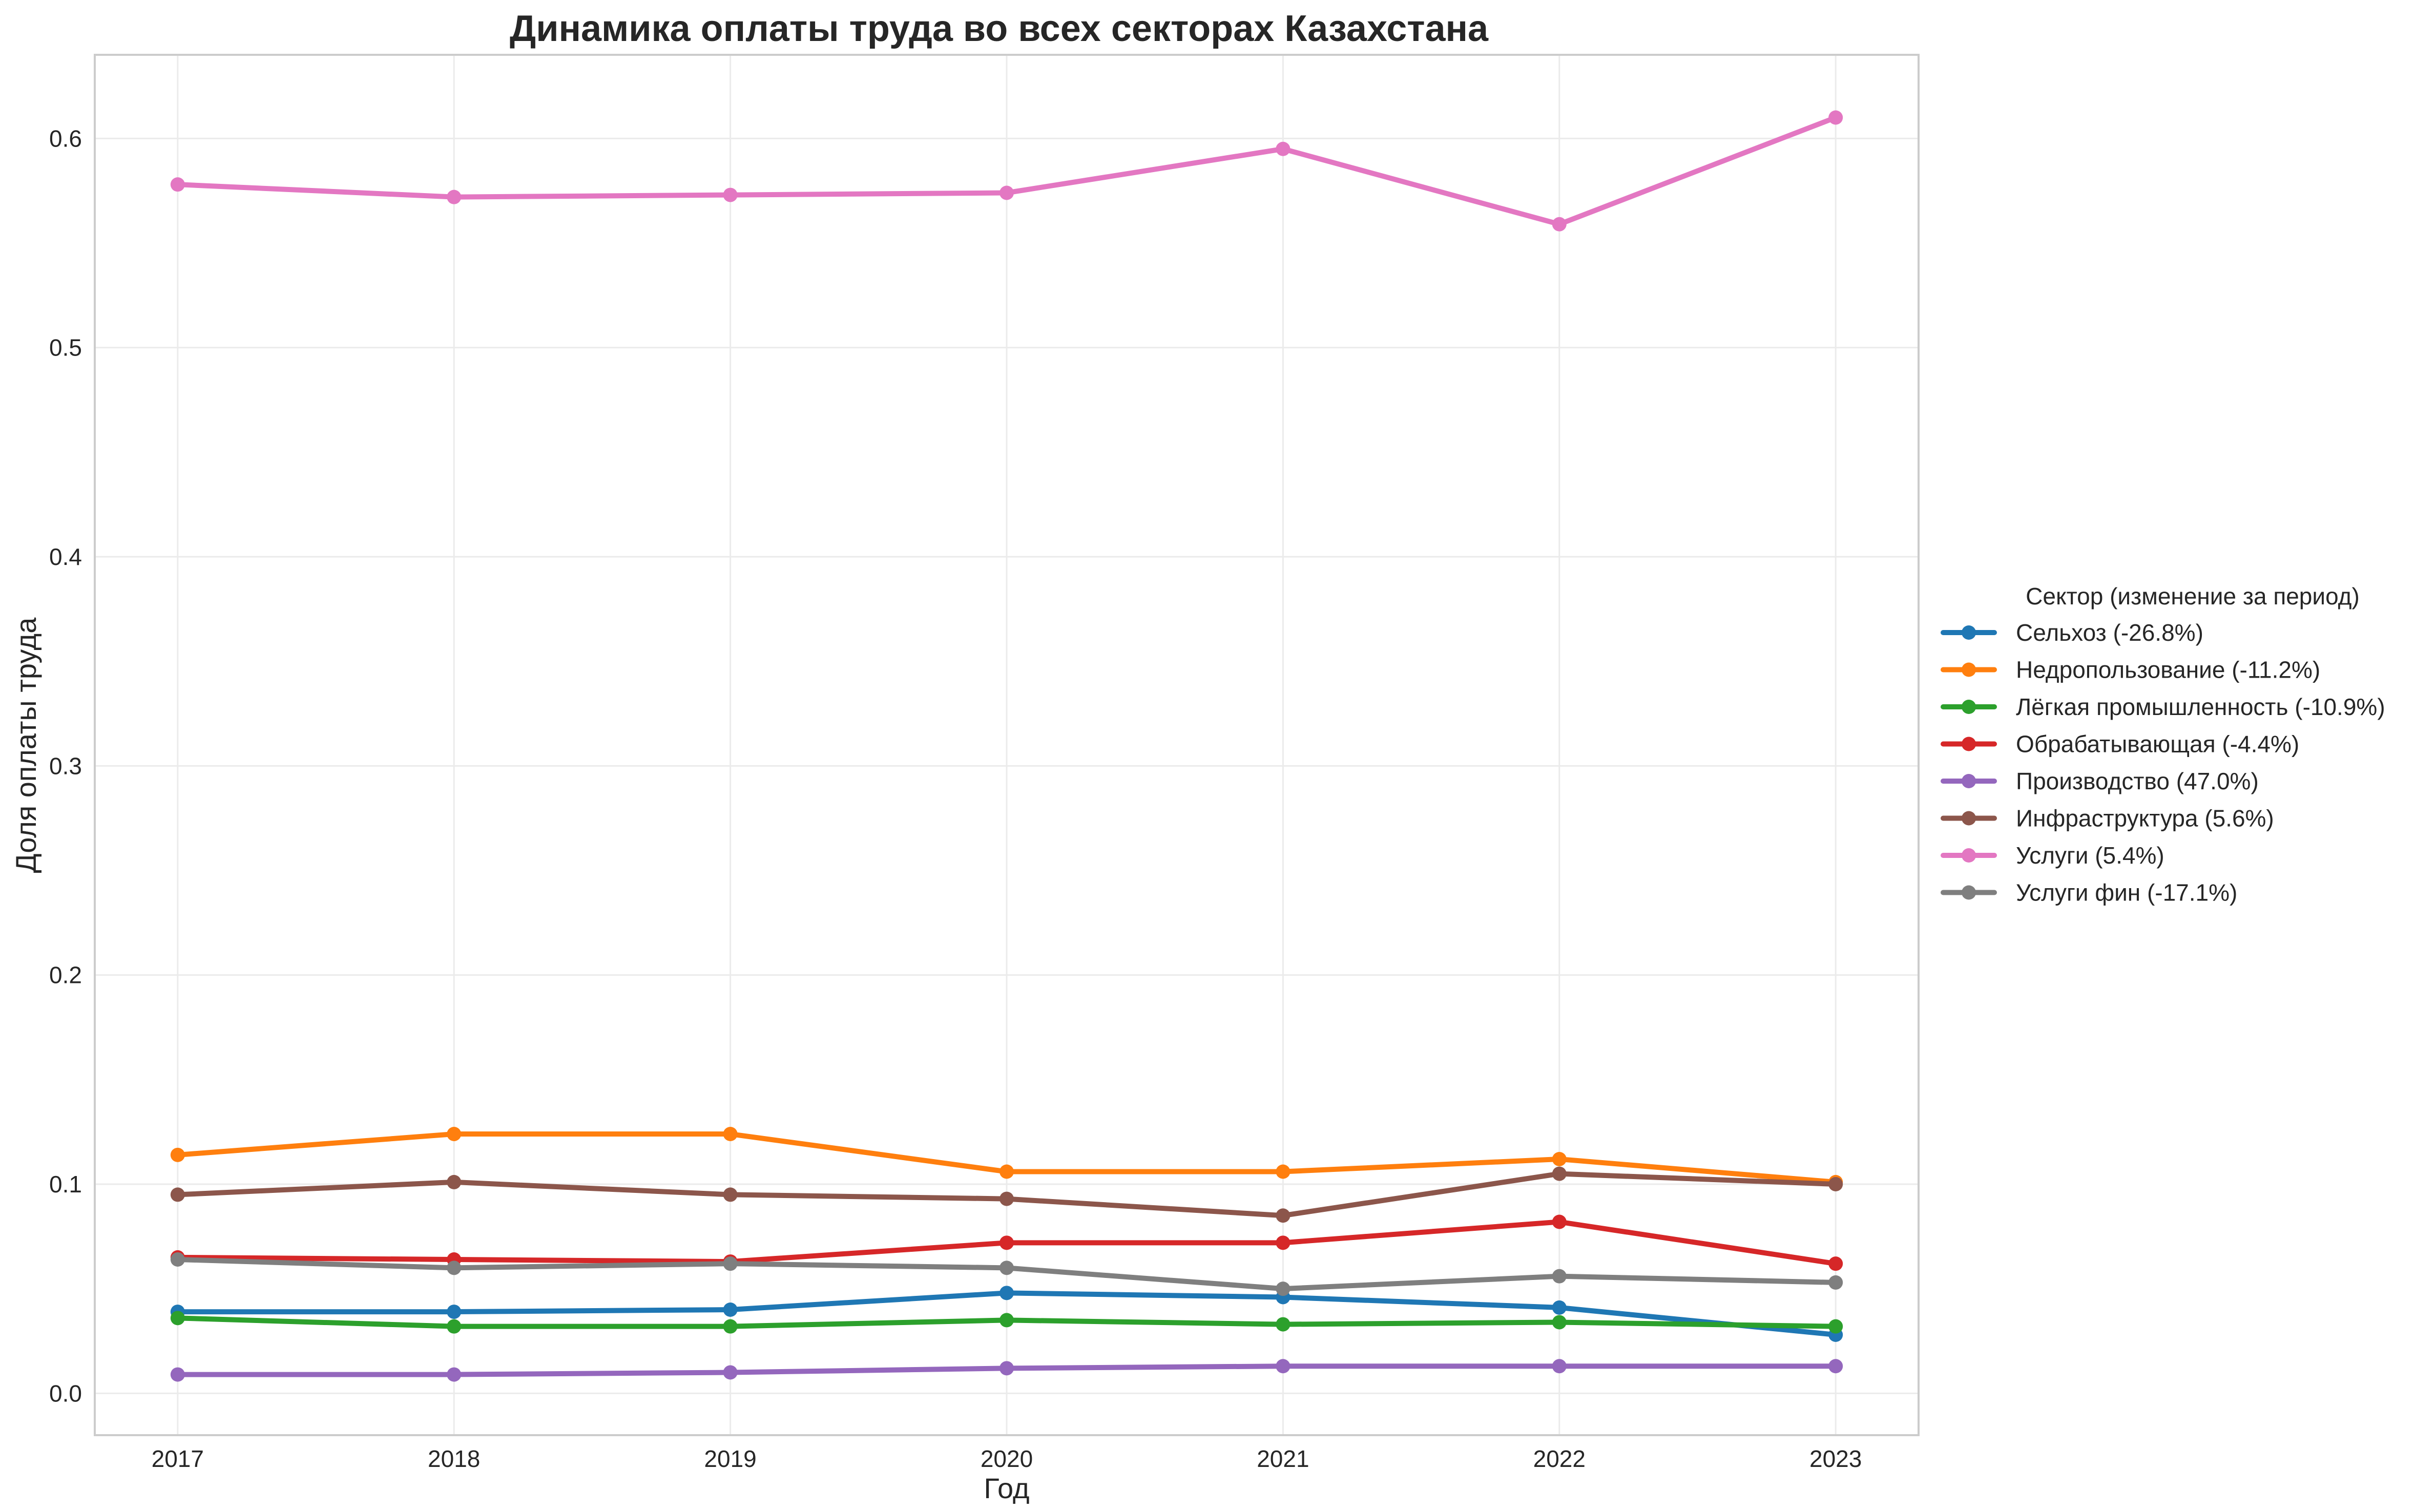  I want to click on legend-label: Производство (47.0%), so click(2137, 781).